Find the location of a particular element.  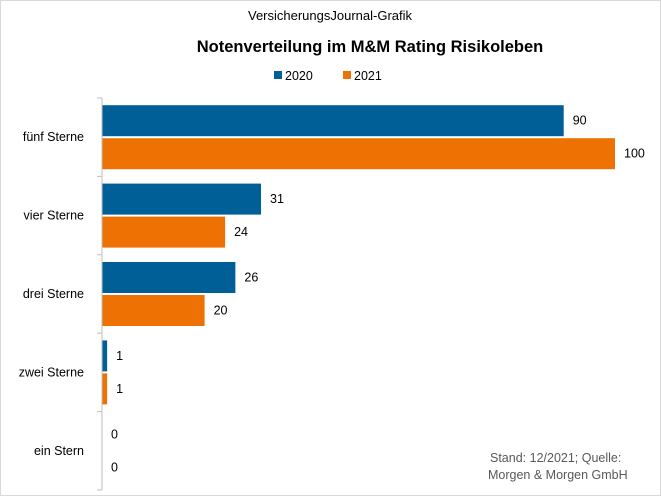

source-note-line2: Morgen & Morgen GmbH is located at coordinates (558, 475).